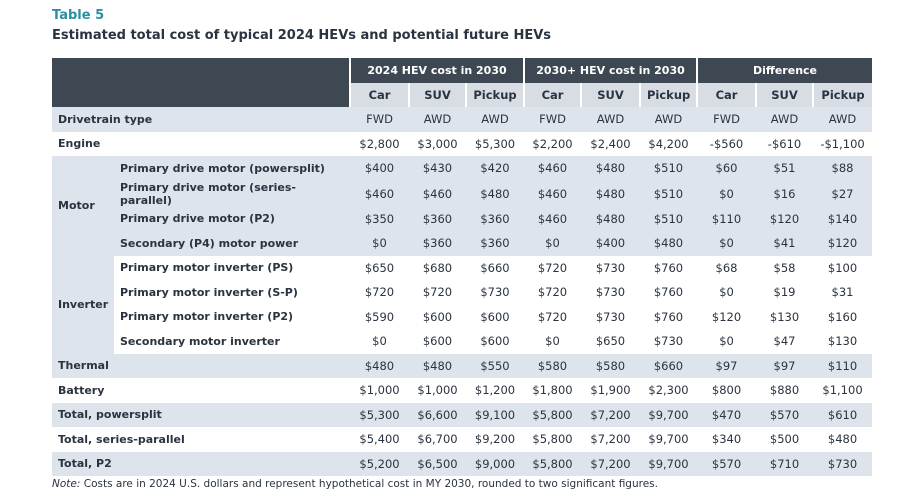  What do you see at coordinates (727, 267) in the screenshot?
I see `table-cell: $68` at bounding box center [727, 267].